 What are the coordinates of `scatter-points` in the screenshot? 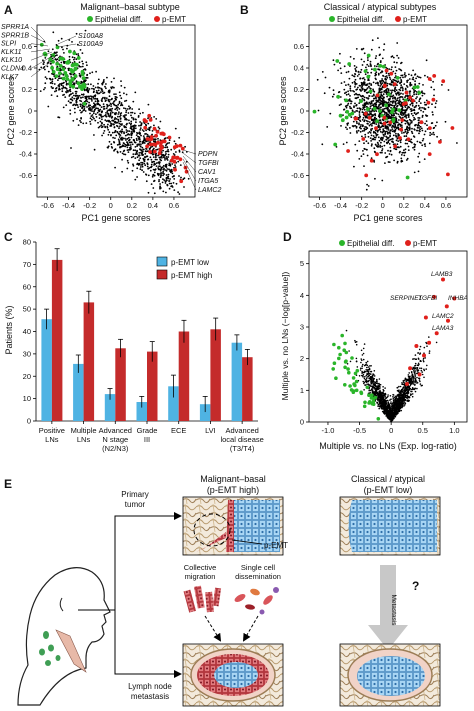 It's located at (114, 112).